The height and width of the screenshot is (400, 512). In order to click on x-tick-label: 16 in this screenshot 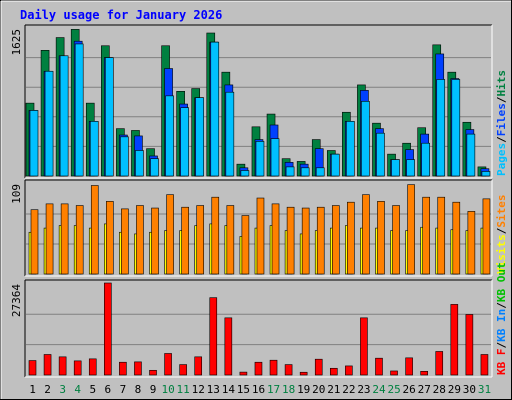, I will do `click(258, 389)`.